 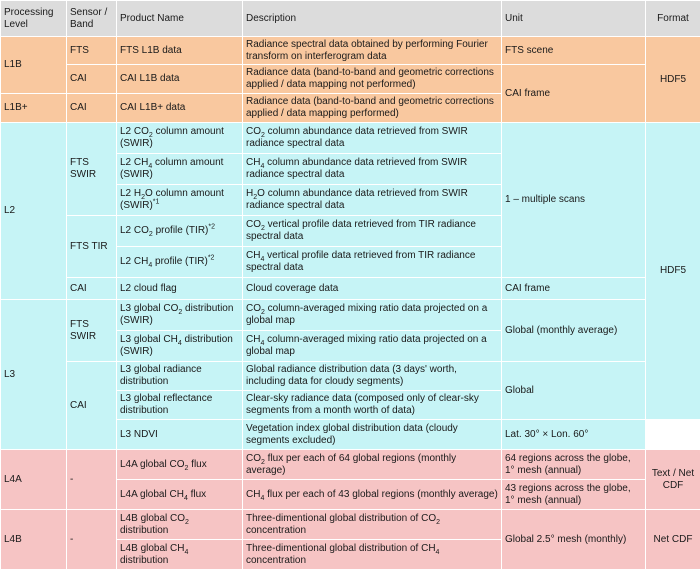 What do you see at coordinates (179, 524) in the screenshot?
I see `product-l4b-co2: L4B global CO2 distribution` at bounding box center [179, 524].